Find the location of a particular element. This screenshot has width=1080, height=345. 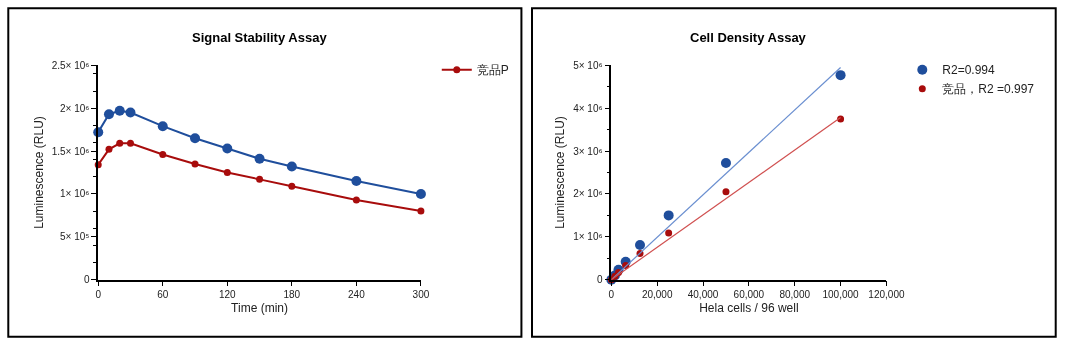

x-tick-label: 20,000 is located at coordinates (657, 295).